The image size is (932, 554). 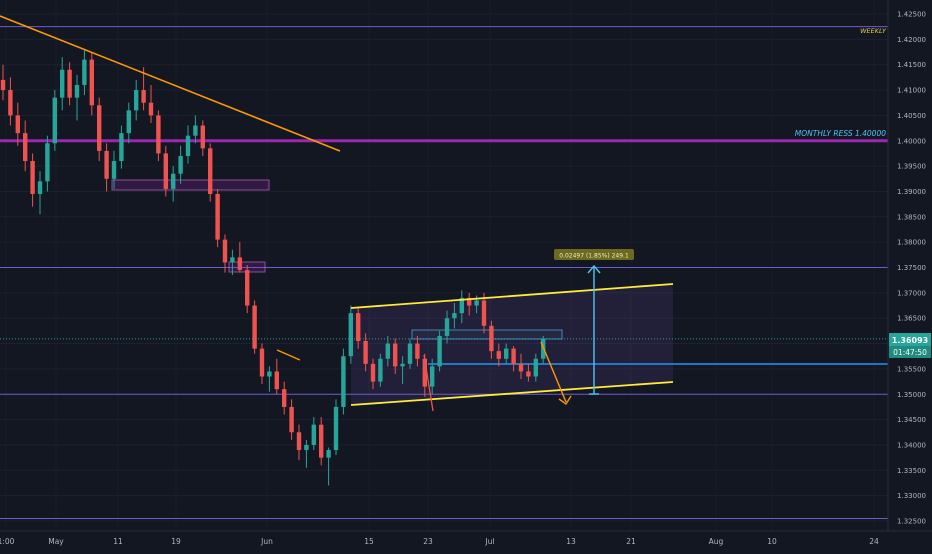 I want to click on time-tick-label: Aug, so click(x=716, y=541).